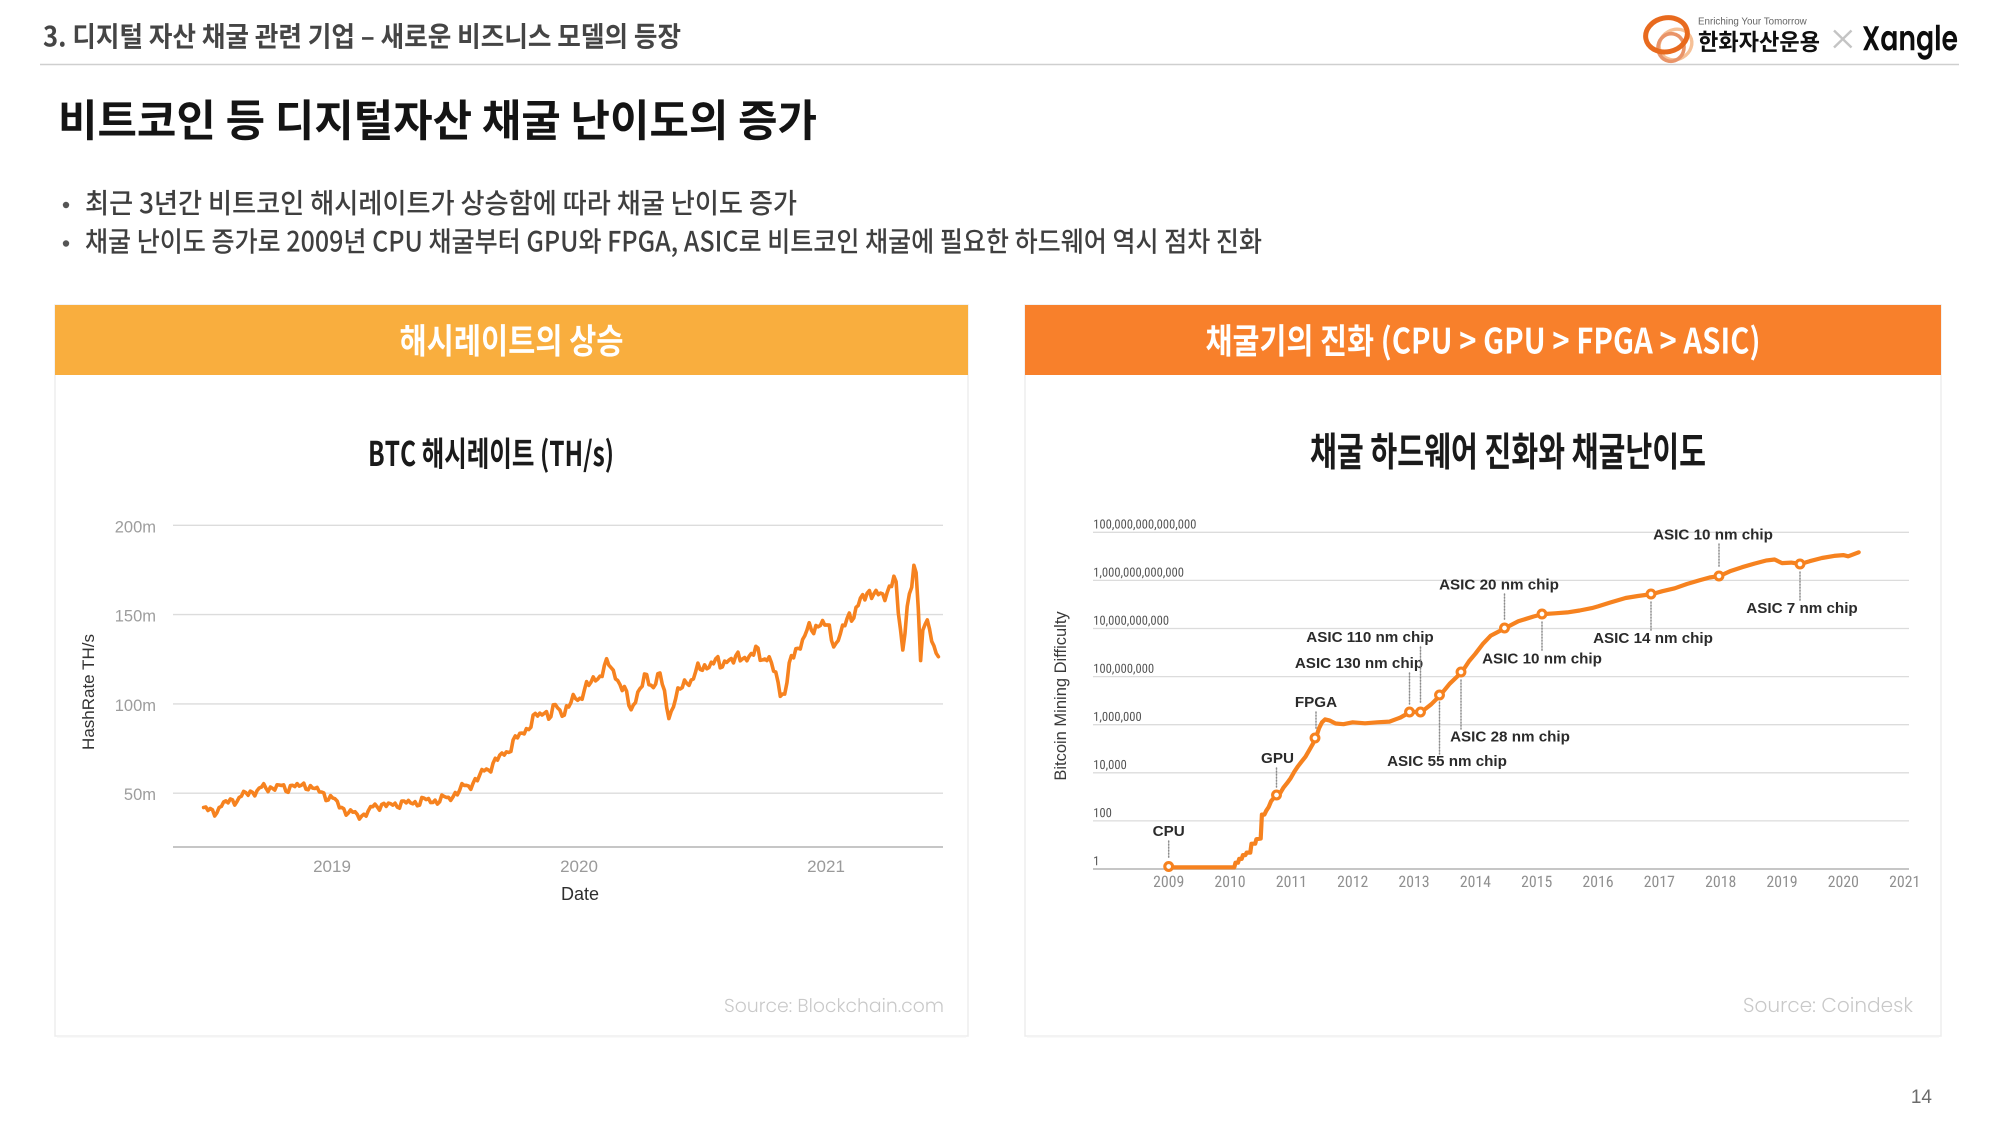 Image resolution: width=1999 pixels, height=1125 pixels. Describe the element at coordinates (140, 795) in the screenshot. I see `svg-text: 50m` at that location.